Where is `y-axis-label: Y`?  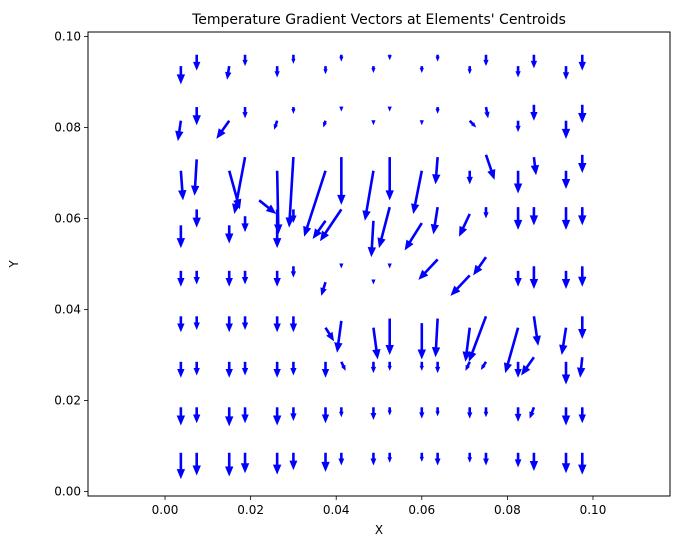 y-axis-label: Y is located at coordinates (14, 264).